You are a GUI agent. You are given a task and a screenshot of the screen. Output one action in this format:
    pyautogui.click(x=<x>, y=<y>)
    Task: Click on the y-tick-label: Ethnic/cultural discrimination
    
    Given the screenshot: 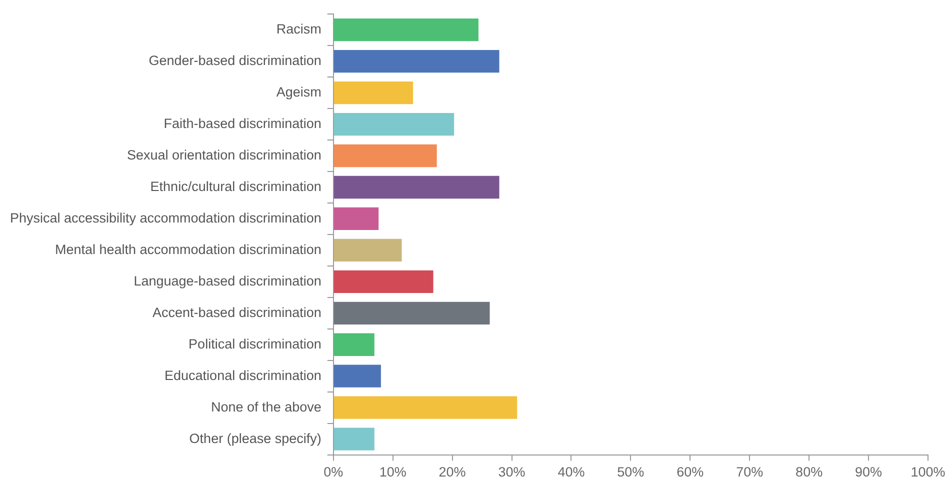 What is the action you would take?
    pyautogui.click(x=236, y=186)
    